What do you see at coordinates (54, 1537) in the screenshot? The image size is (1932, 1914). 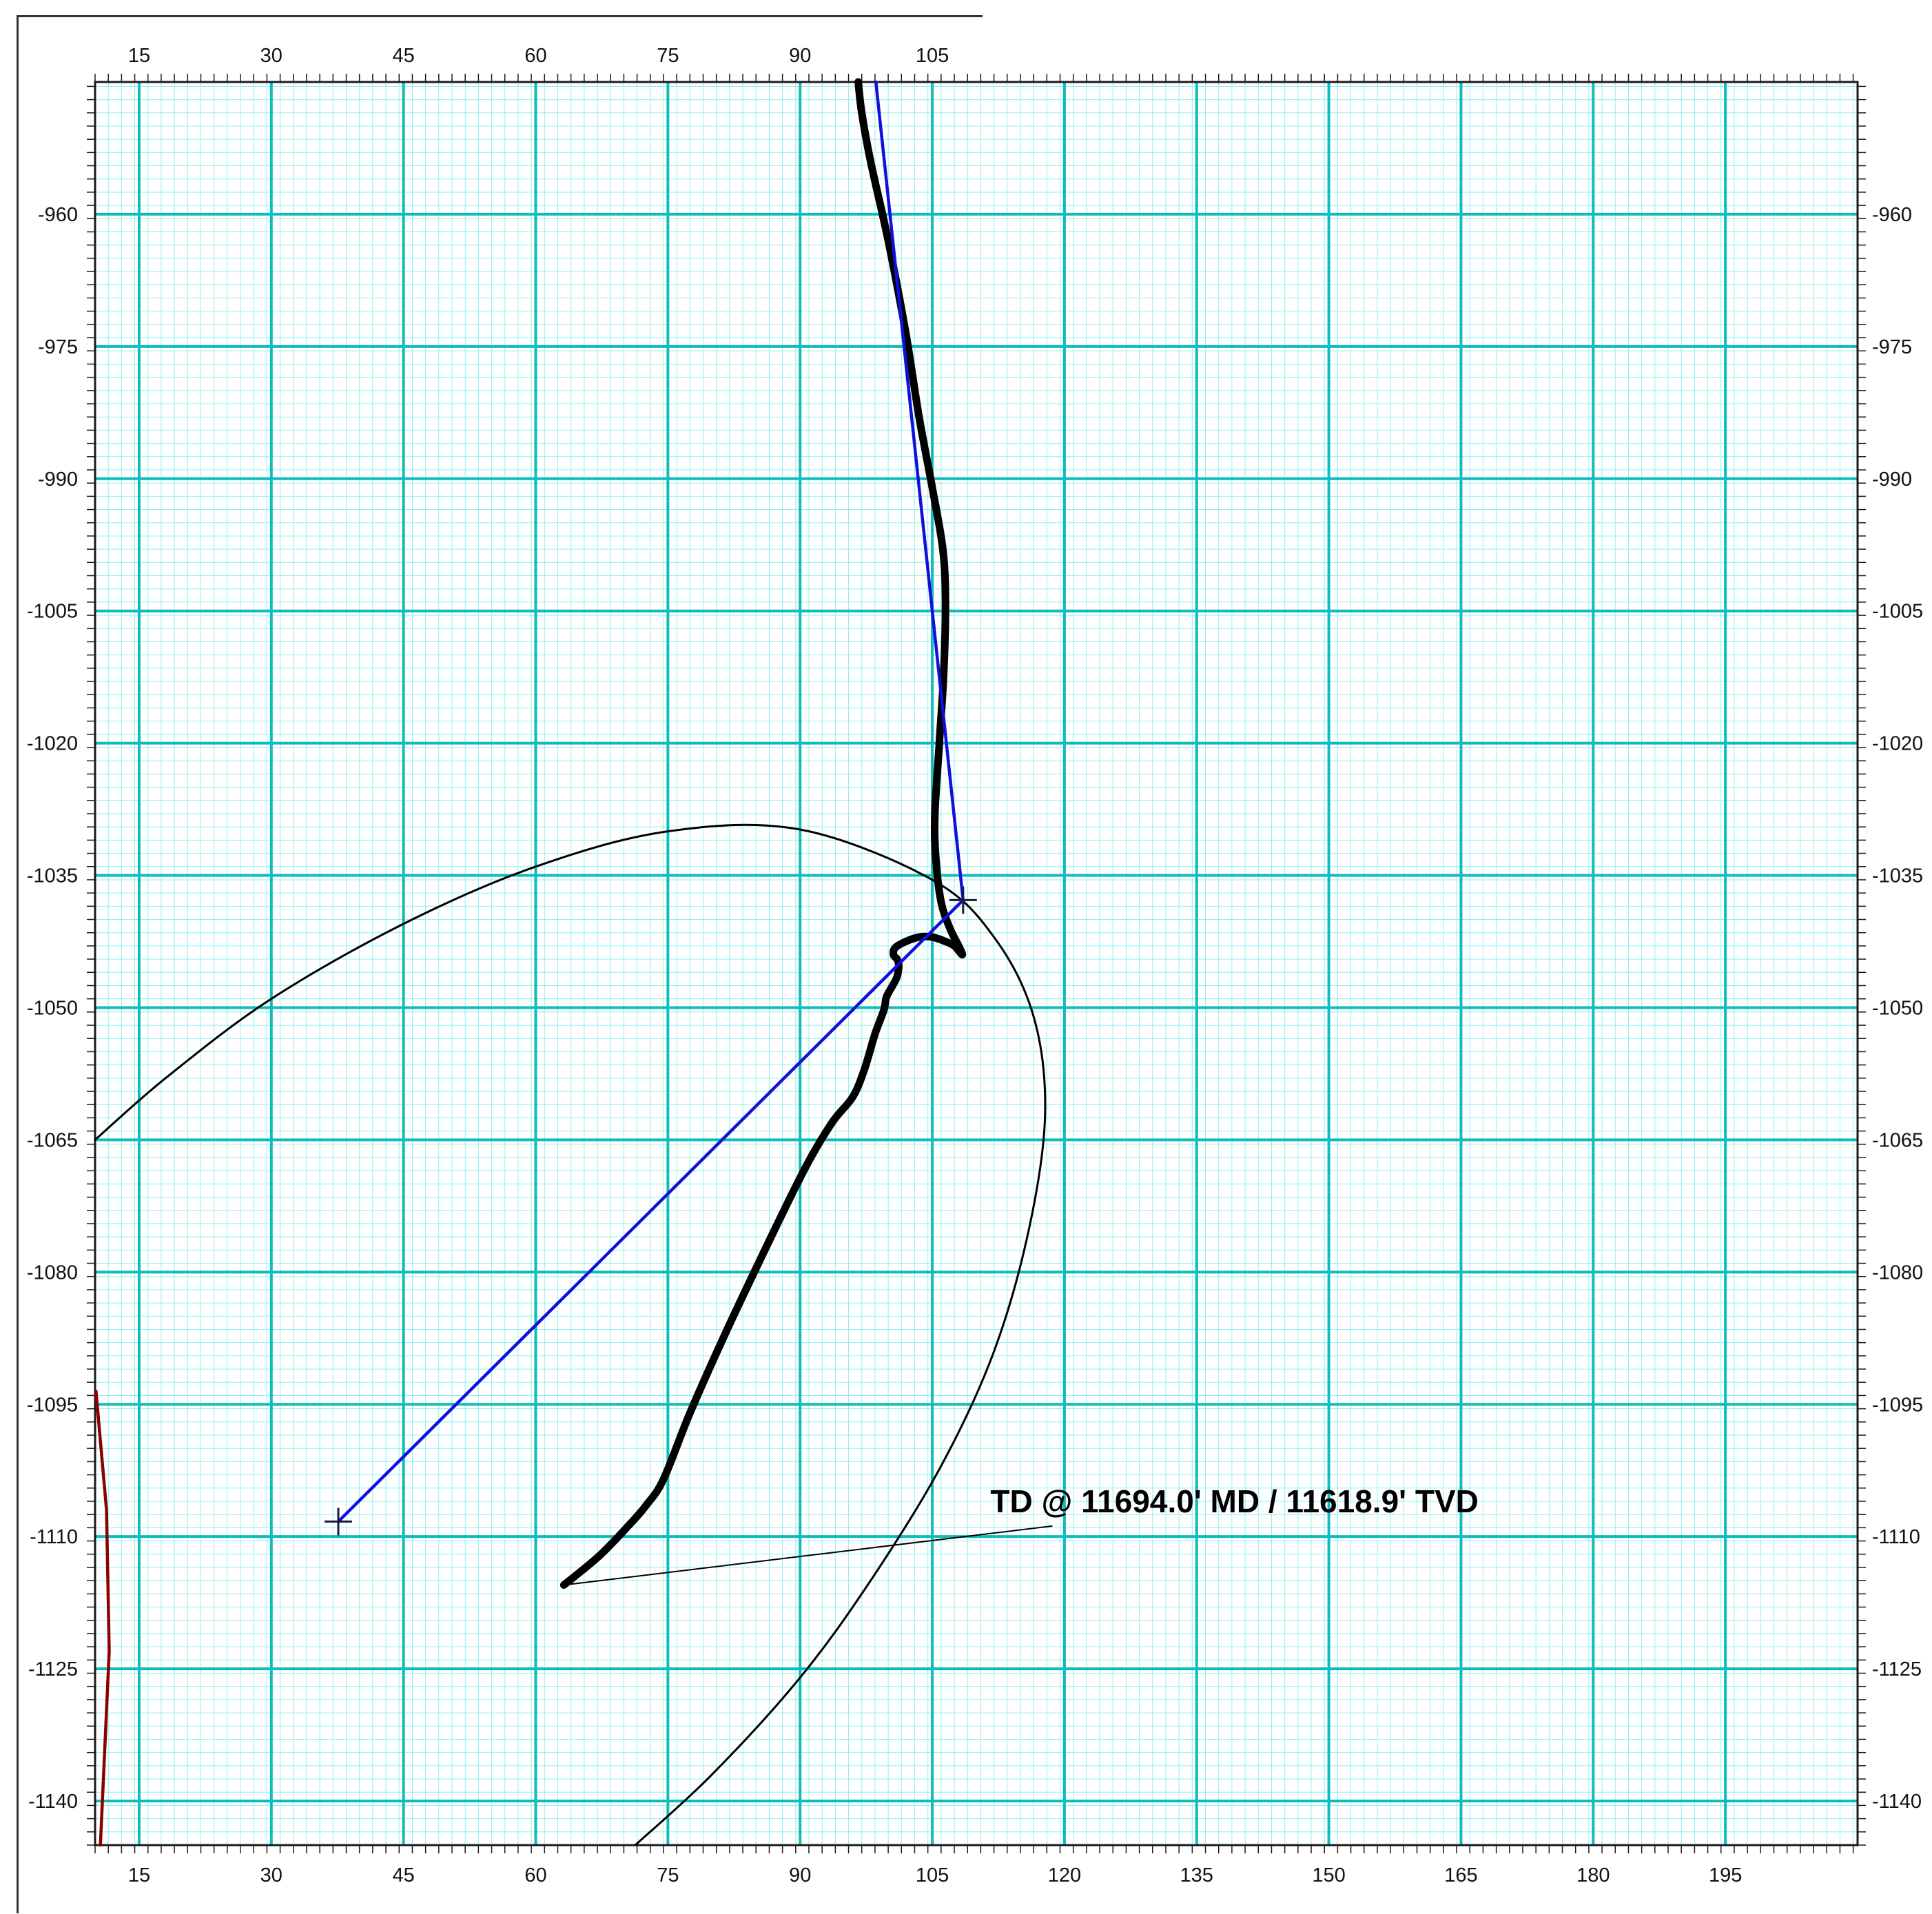 I see `y-tick-label-left: -1110` at bounding box center [54, 1537].